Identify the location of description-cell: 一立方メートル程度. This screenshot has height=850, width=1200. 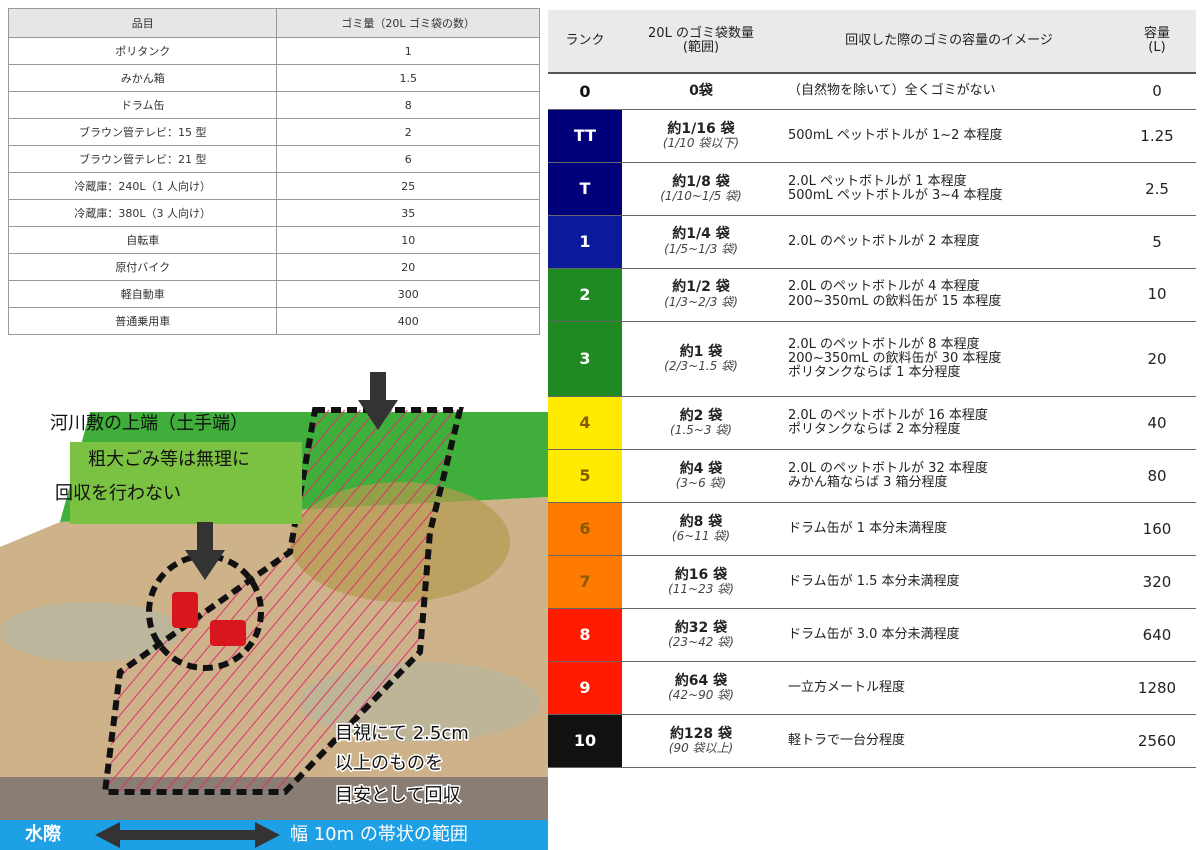
(949, 688).